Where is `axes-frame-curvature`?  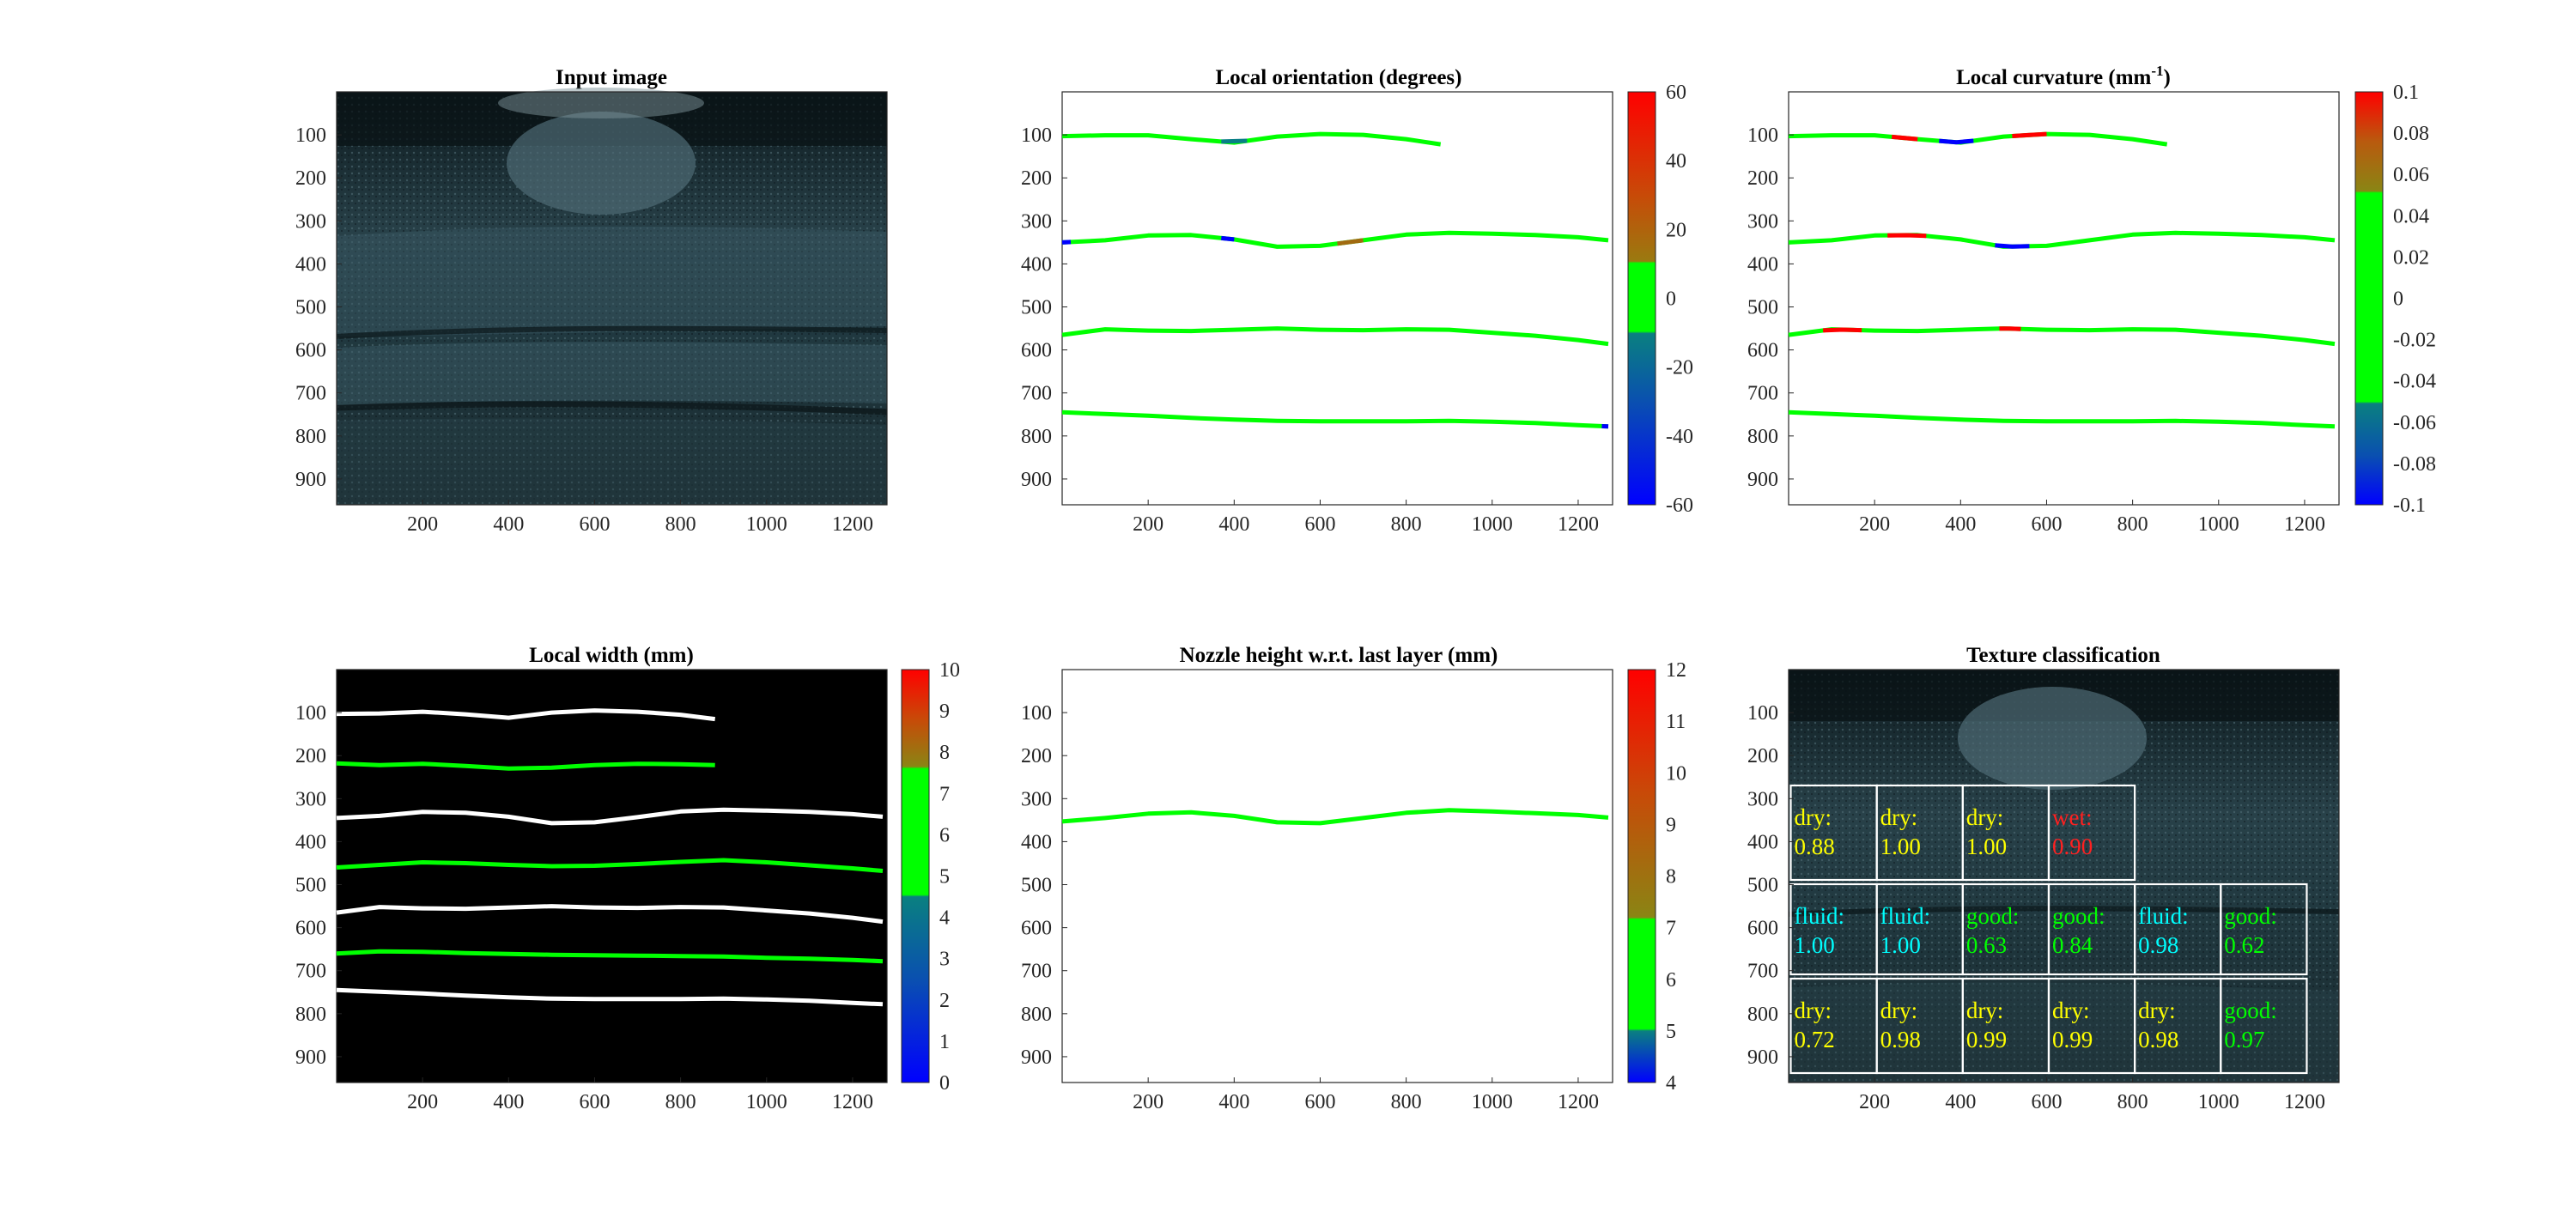 axes-frame-curvature is located at coordinates (2064, 298).